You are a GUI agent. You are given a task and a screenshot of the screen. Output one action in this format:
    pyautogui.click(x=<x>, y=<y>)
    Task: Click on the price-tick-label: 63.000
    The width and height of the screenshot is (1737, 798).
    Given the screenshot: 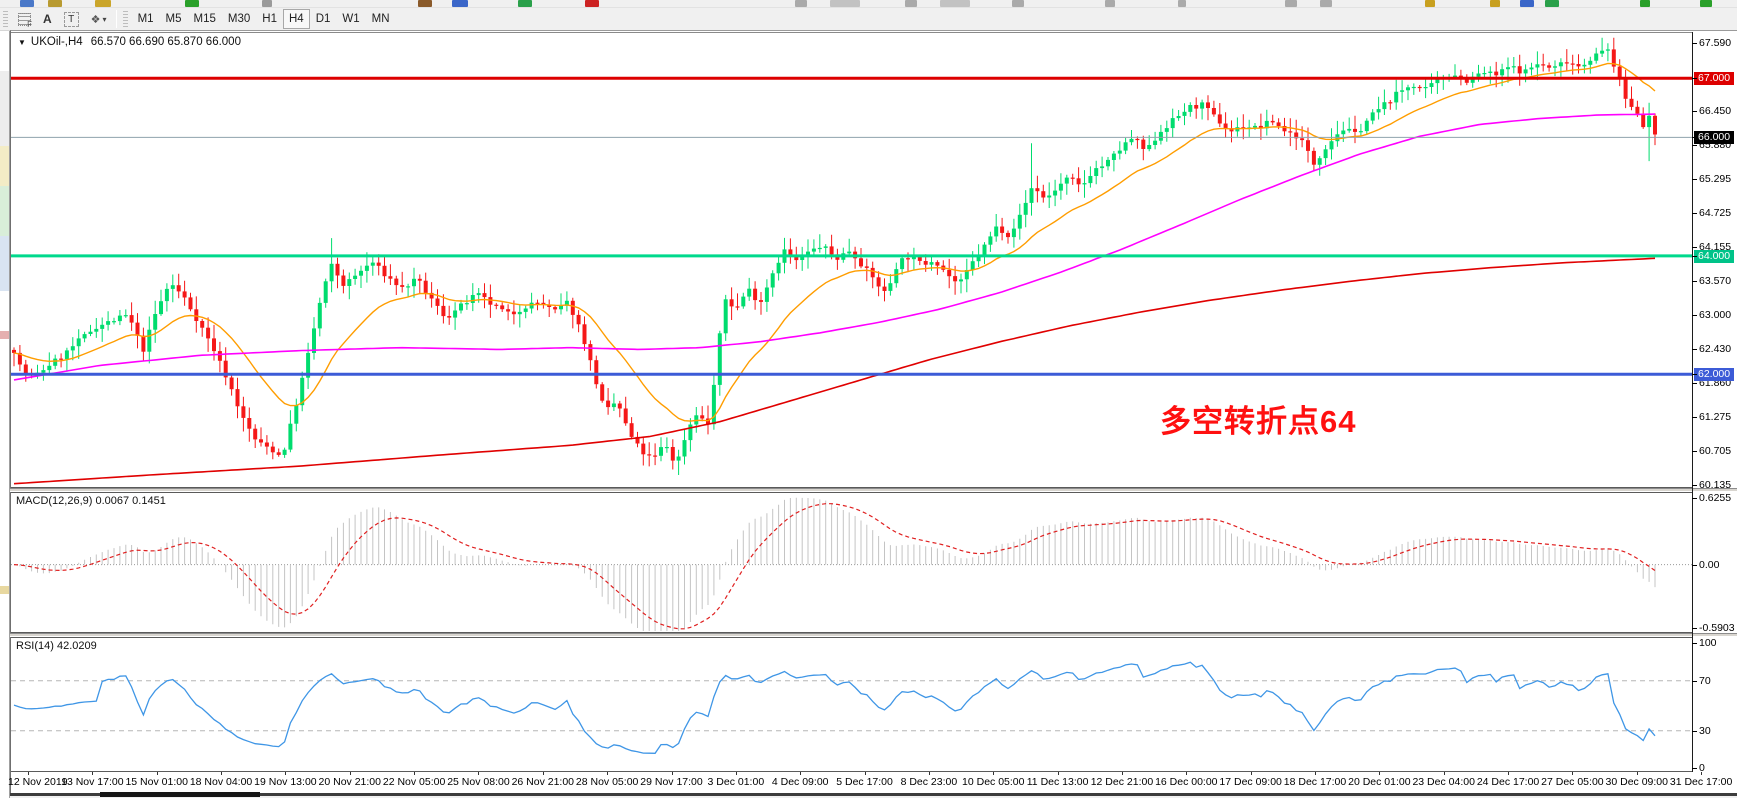 What is the action you would take?
    pyautogui.click(x=1715, y=315)
    